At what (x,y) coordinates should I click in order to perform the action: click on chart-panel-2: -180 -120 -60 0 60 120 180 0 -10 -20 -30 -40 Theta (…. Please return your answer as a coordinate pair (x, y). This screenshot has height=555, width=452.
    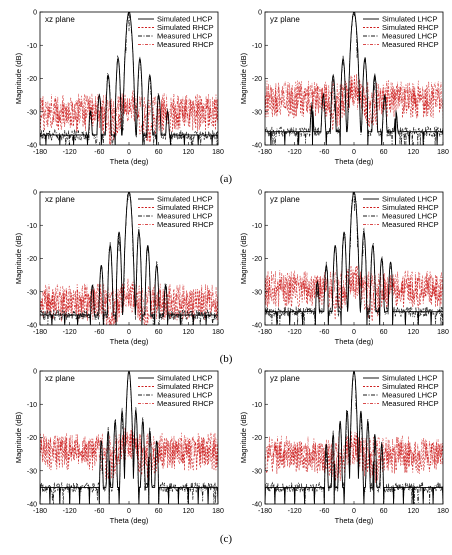
    Looking at the image, I should click on (119, 268).